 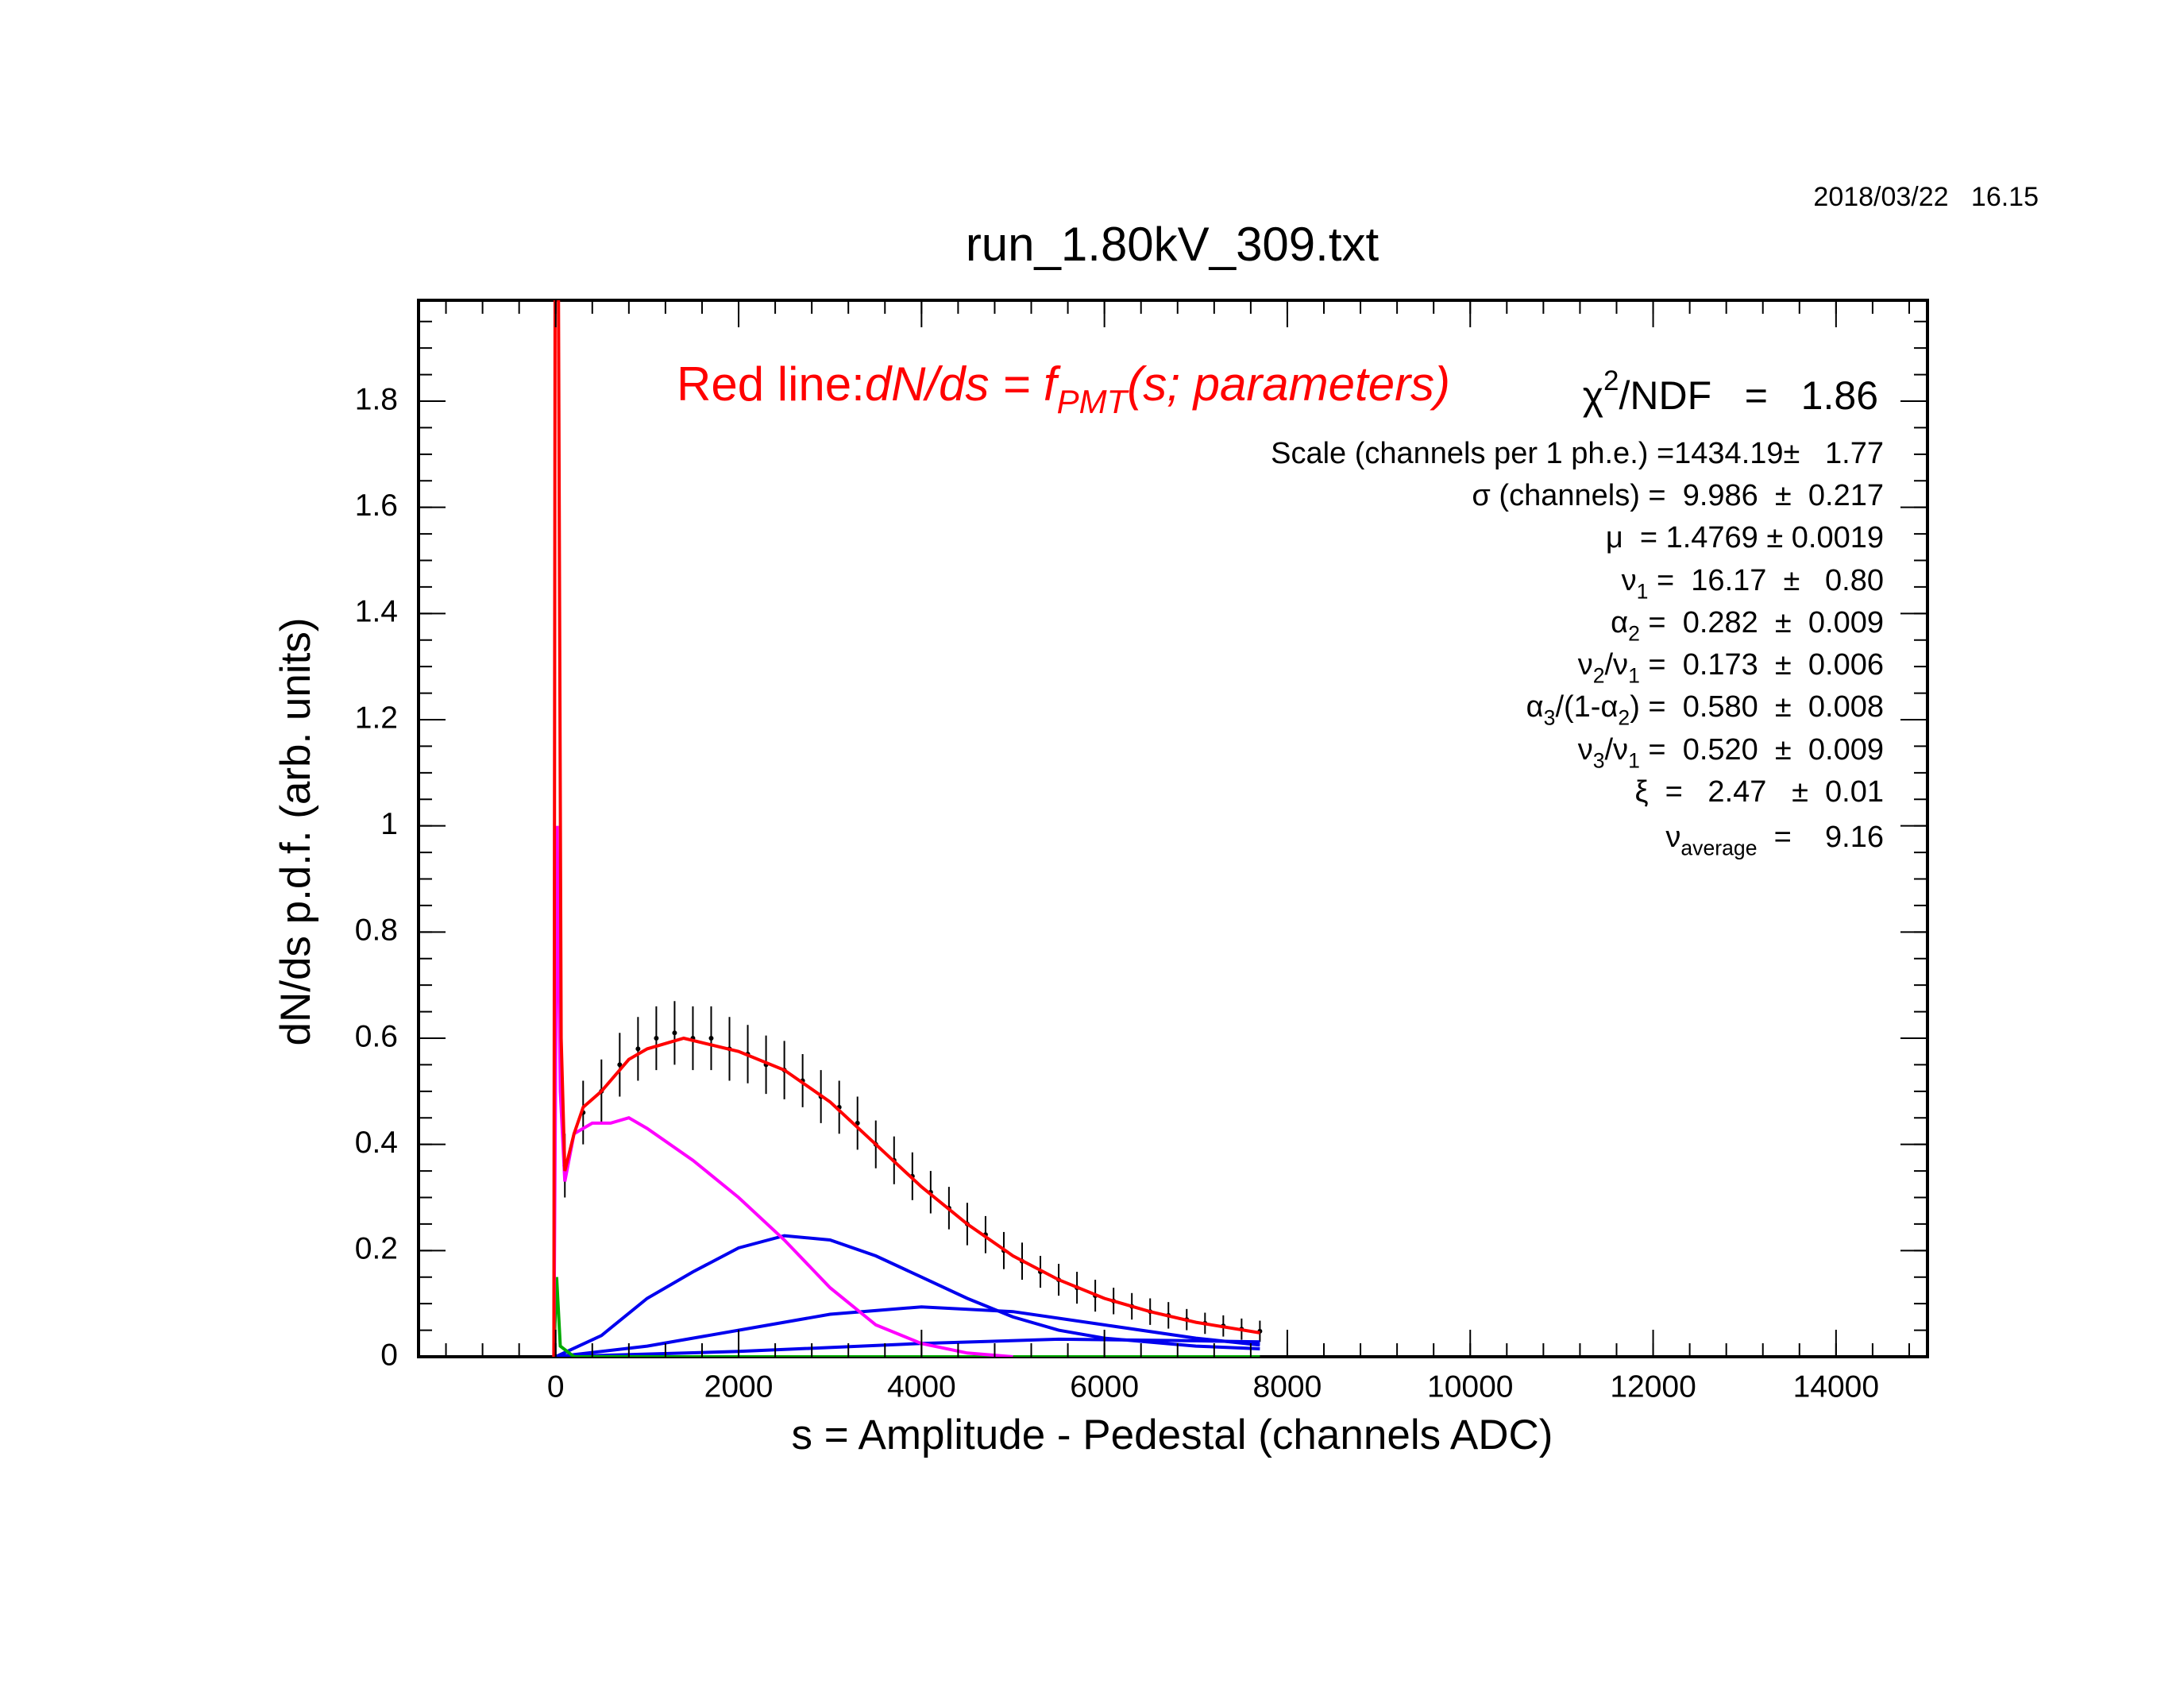 I want to click on x-tick-label: 0, so click(x=556, y=1387).